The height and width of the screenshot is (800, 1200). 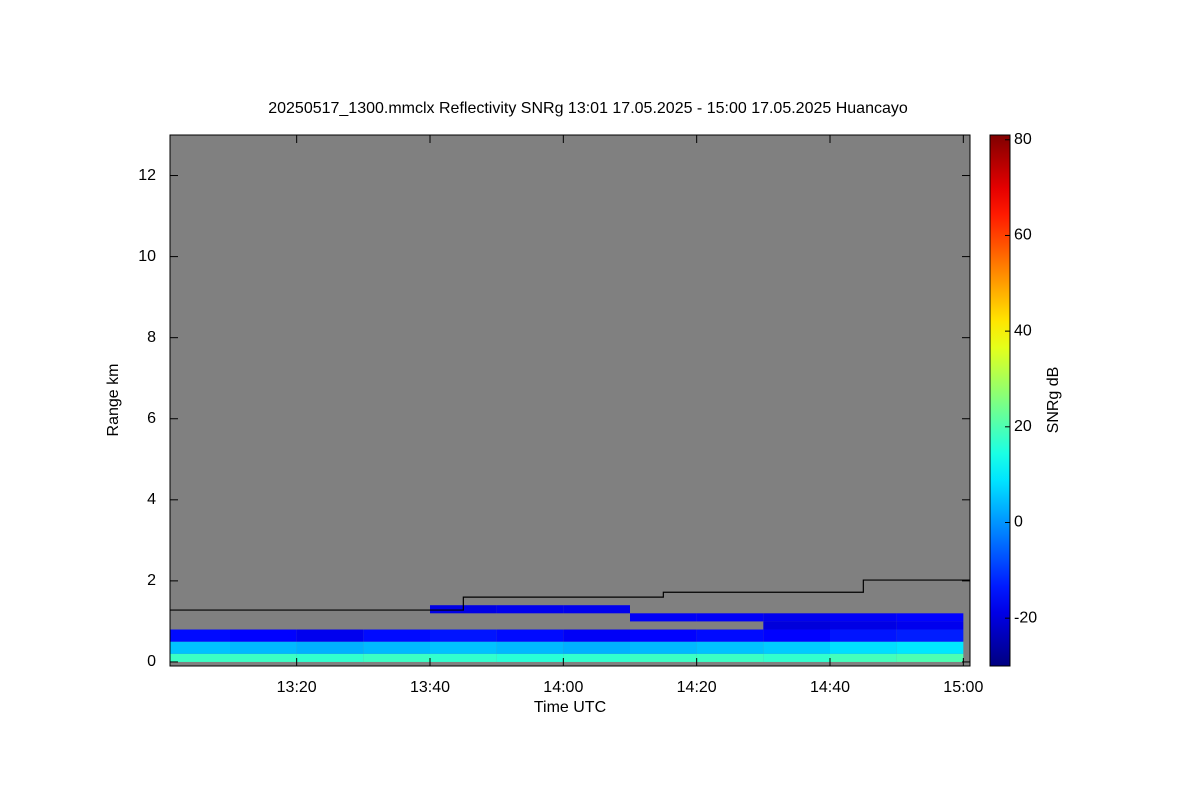 I want to click on y-tick-label: 2, so click(x=151, y=580).